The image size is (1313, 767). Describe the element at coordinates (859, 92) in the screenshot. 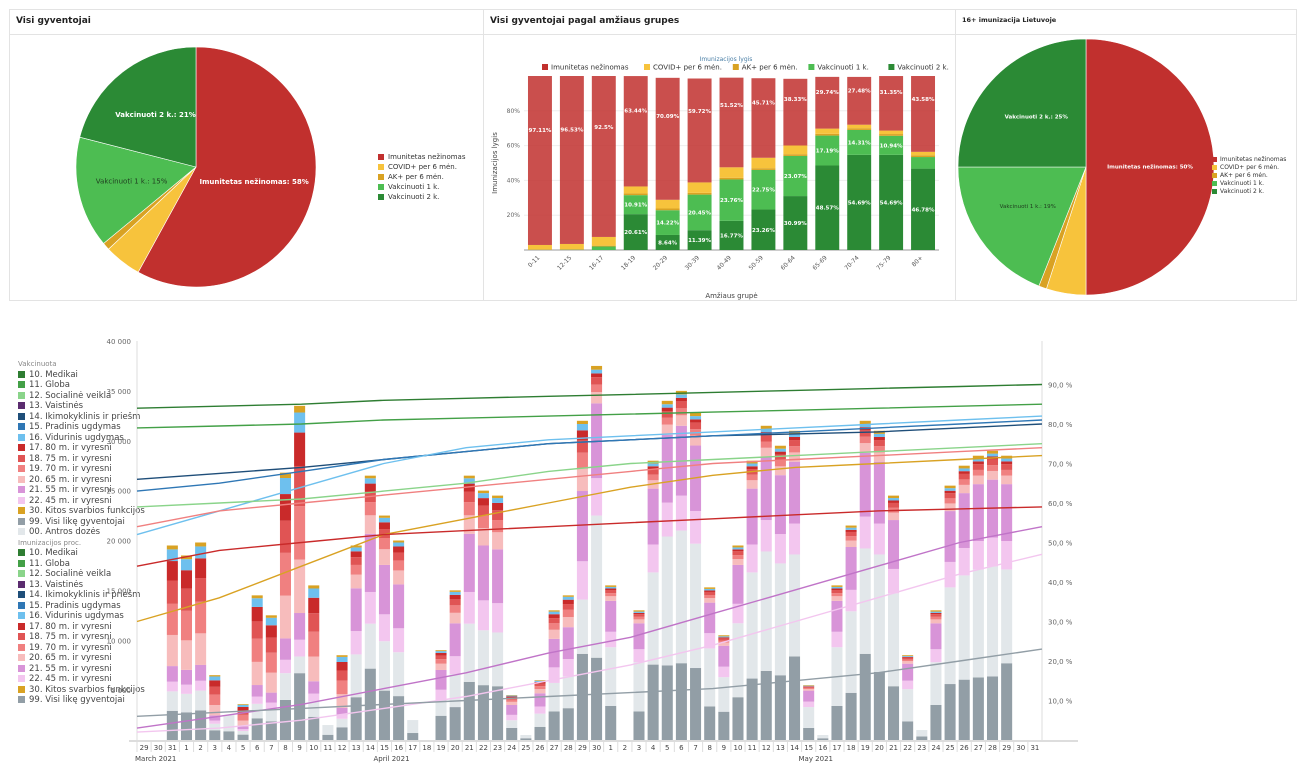

I see `data-label: 27.48%` at that location.